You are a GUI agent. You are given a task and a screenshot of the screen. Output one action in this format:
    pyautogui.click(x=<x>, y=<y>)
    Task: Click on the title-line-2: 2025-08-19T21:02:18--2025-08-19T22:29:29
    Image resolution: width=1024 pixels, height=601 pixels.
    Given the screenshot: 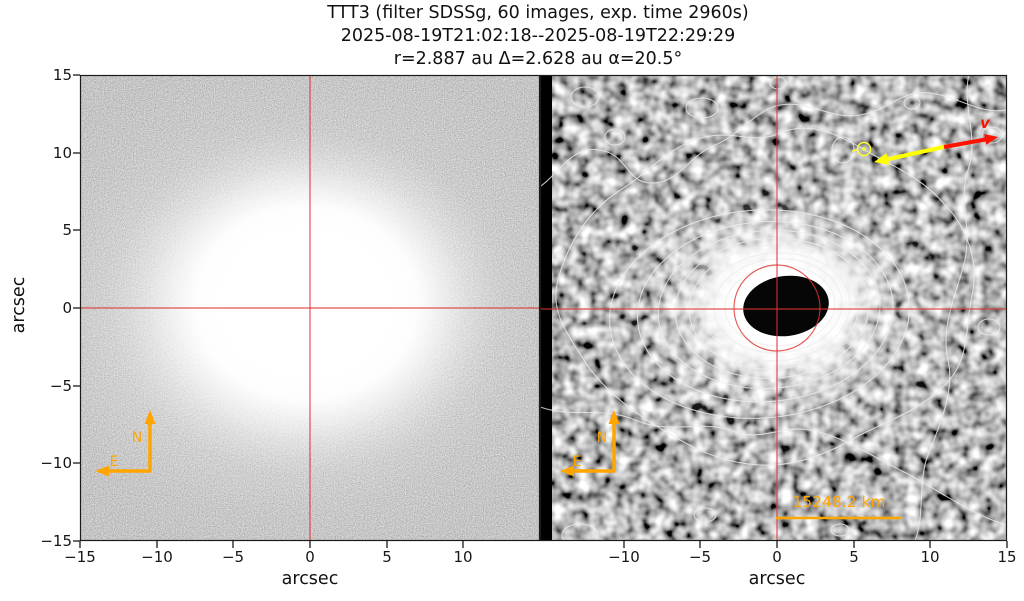 What is the action you would take?
    pyautogui.click(x=538, y=36)
    